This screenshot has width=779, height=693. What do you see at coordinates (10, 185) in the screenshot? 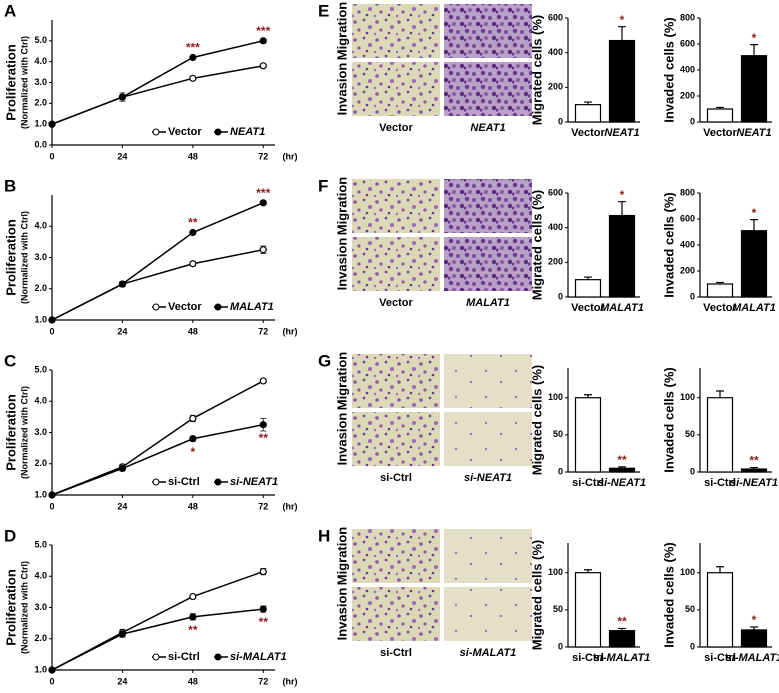
I see `panel-letter: B` at bounding box center [10, 185].